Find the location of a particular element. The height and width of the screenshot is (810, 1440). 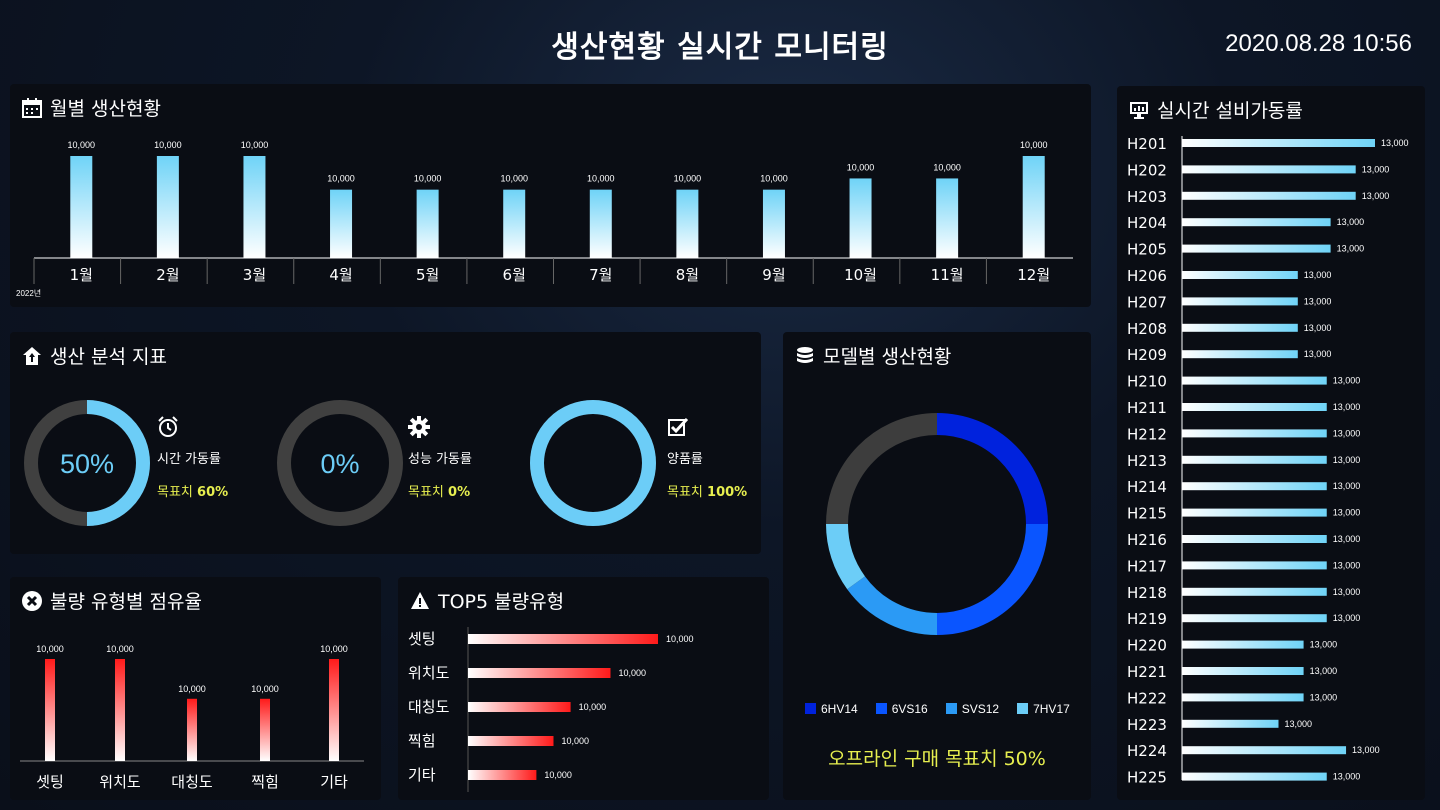

calendar-icon is located at coordinates (32, 107).